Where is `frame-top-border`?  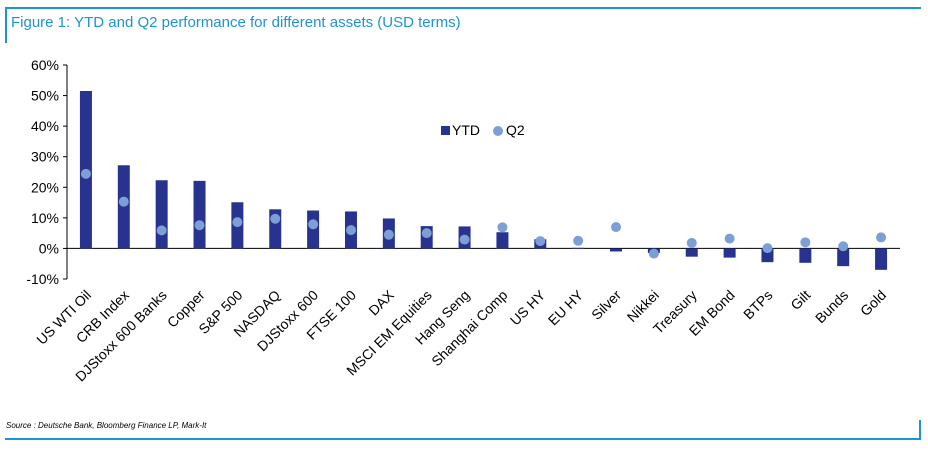 frame-top-border is located at coordinates (463, 8).